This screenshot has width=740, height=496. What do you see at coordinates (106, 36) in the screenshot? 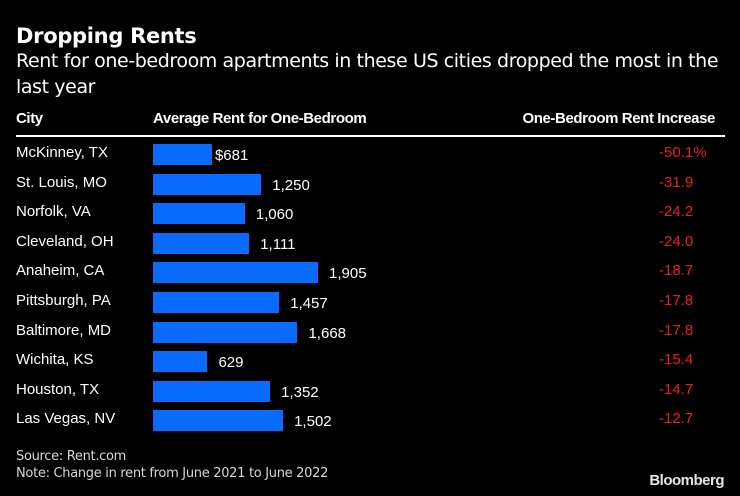
I see `chart-title: Dropping Rents` at bounding box center [106, 36].